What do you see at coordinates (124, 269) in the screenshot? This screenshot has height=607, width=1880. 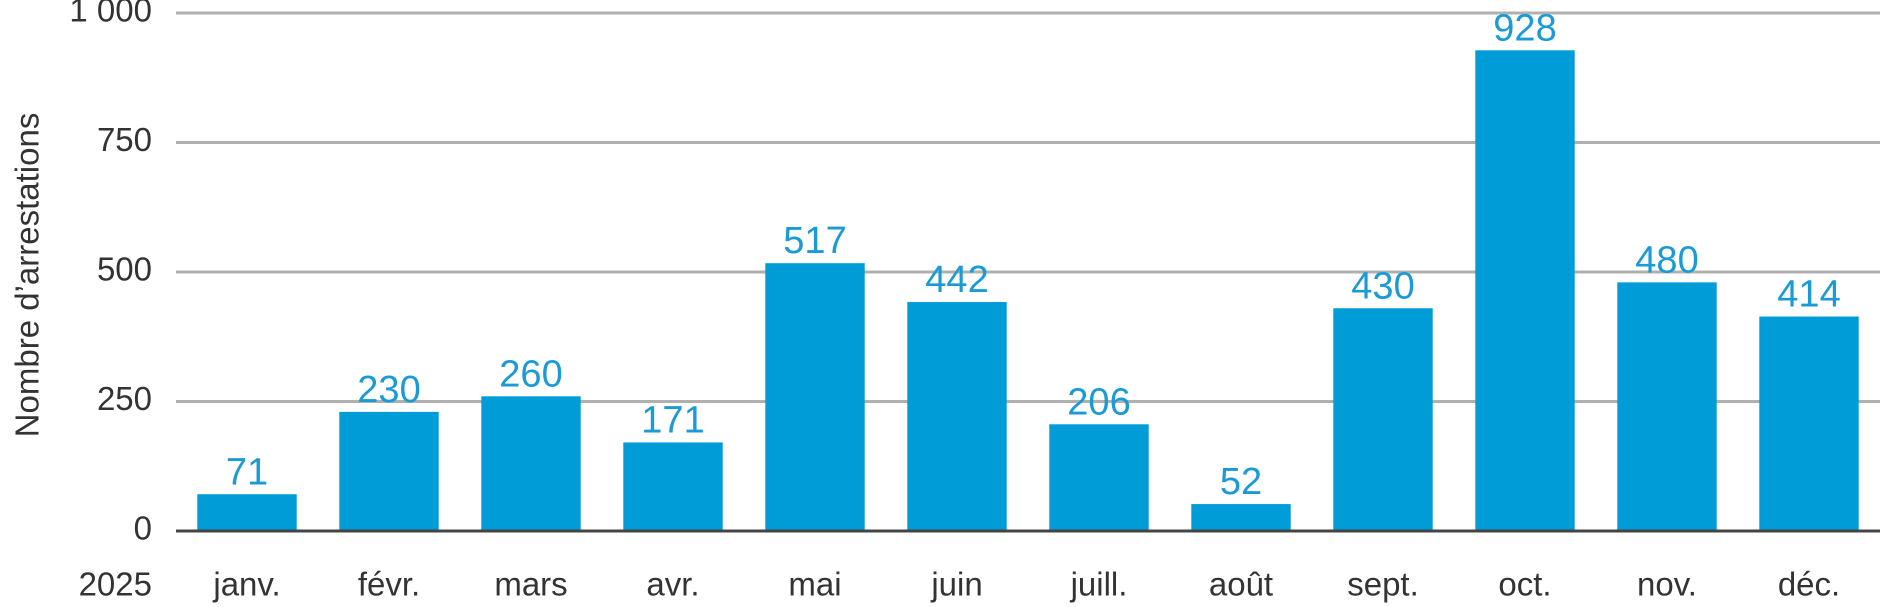 I see `y-tick-label: 500` at bounding box center [124, 269].